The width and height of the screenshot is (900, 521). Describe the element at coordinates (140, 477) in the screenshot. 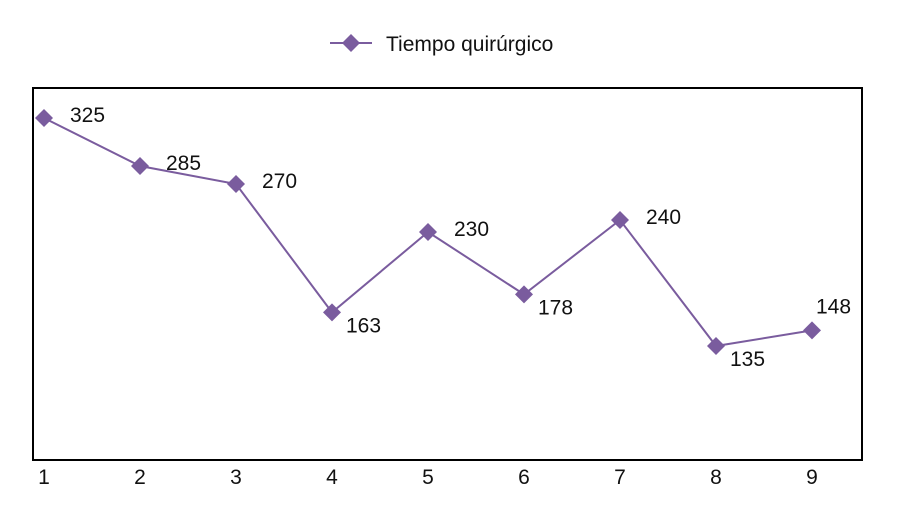

I see `x-tick-label: 2` at that location.